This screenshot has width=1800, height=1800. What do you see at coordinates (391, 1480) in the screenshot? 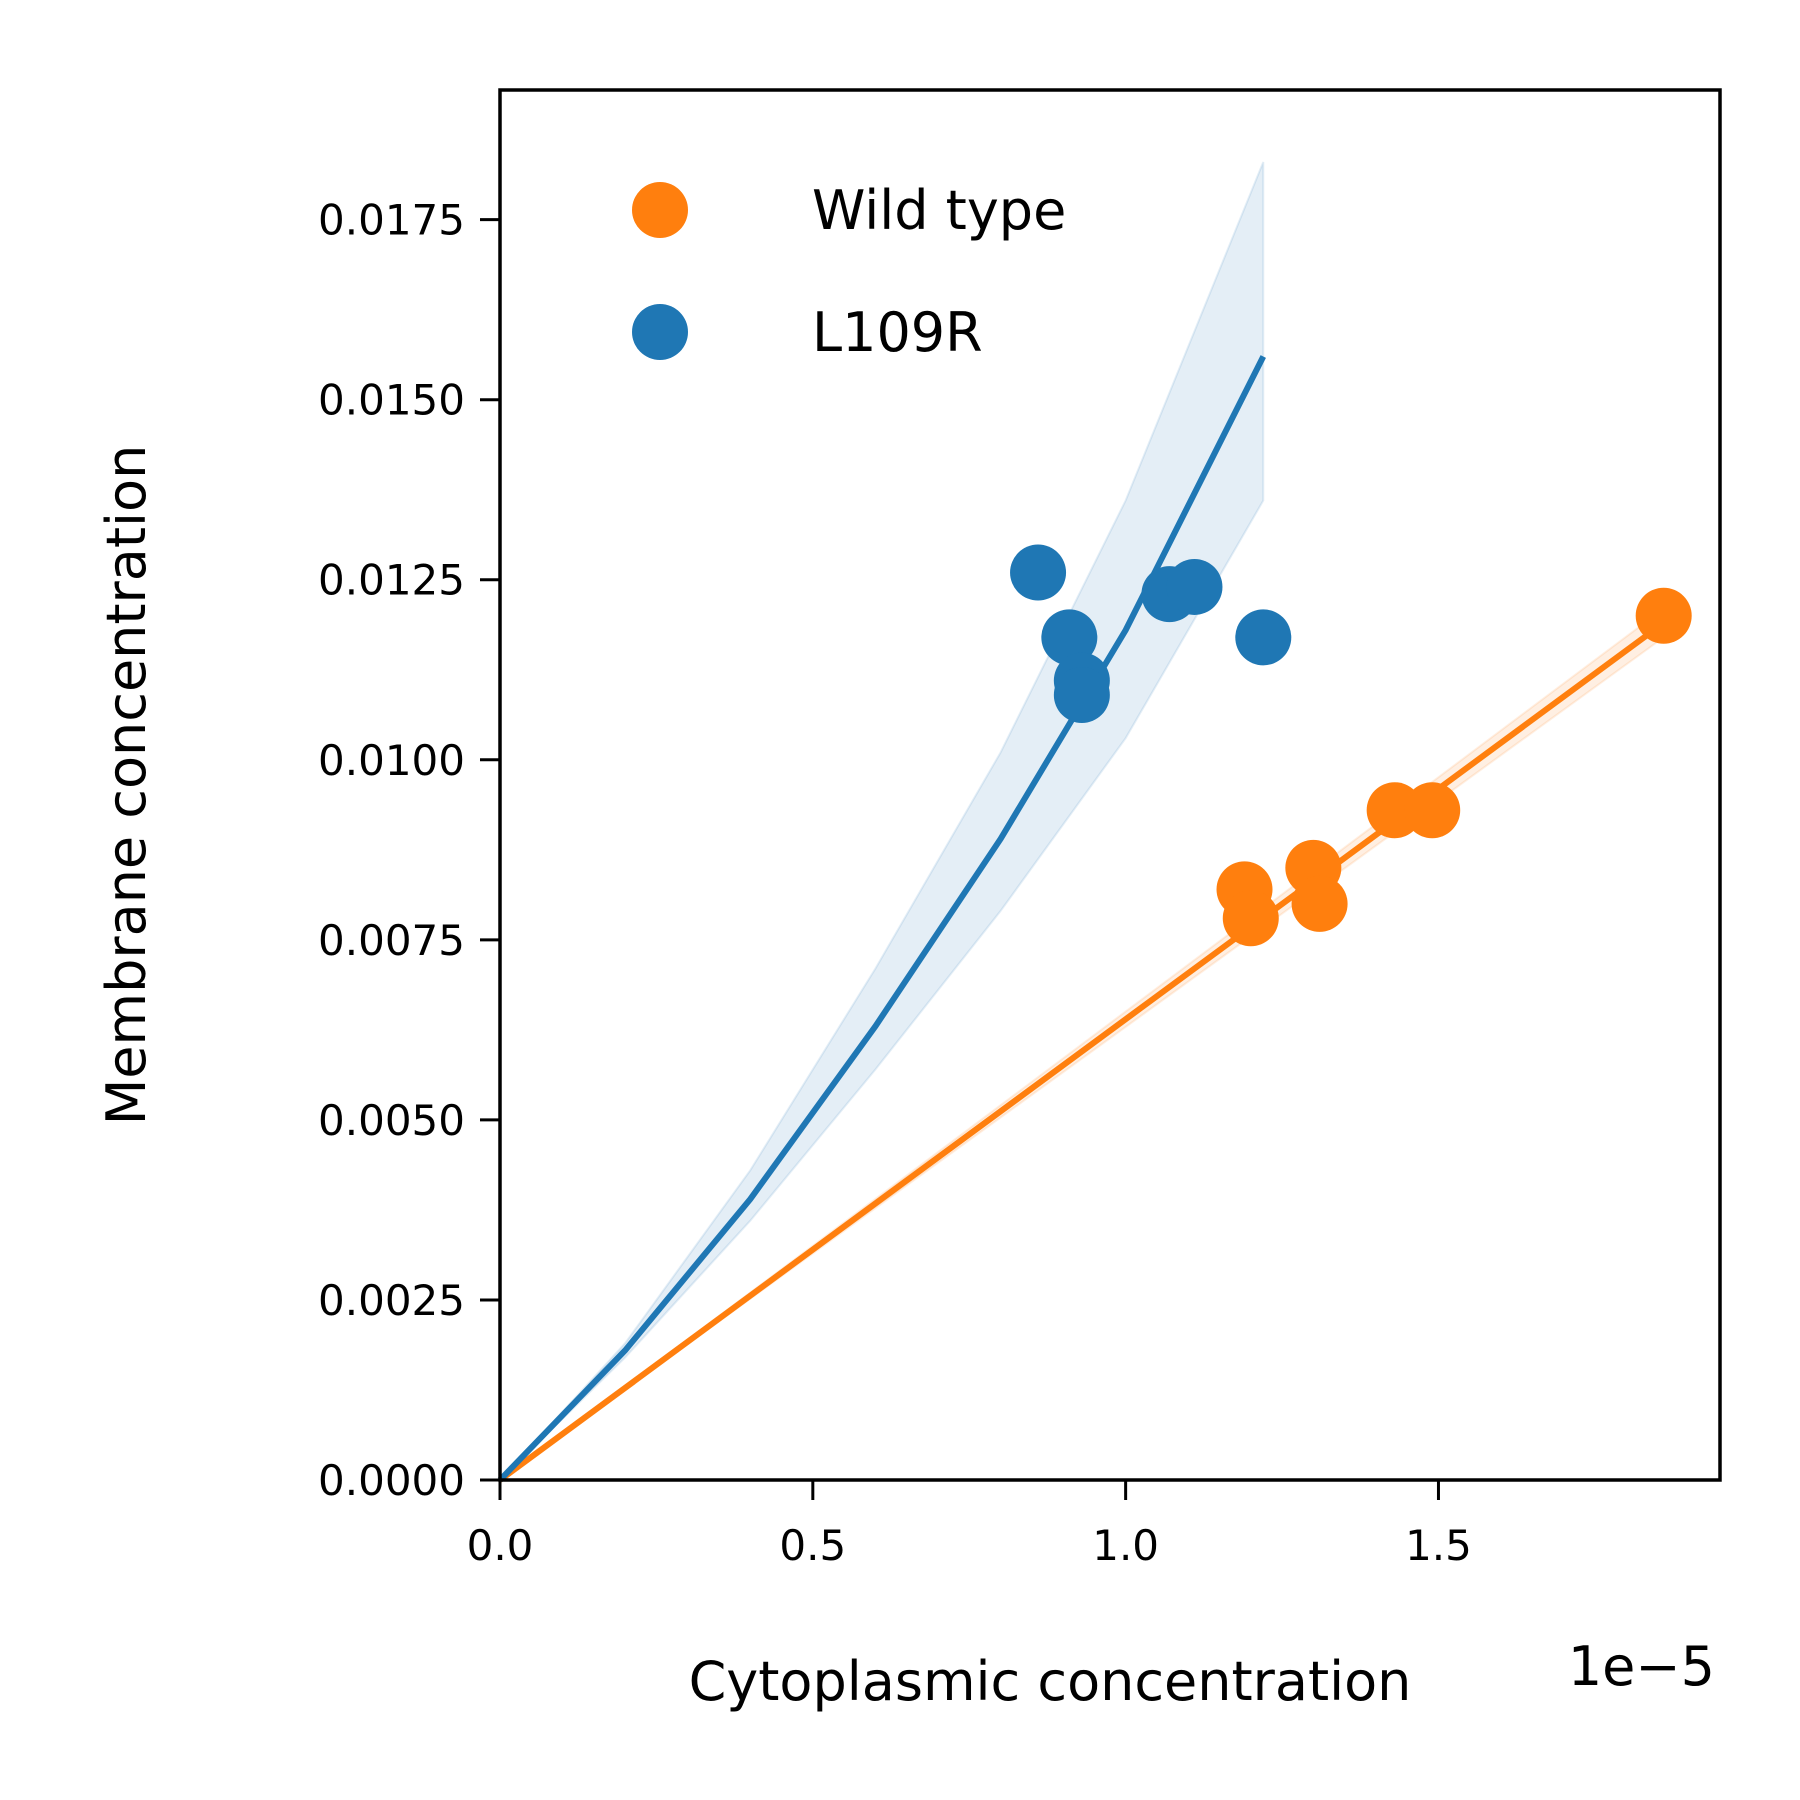
I see `y-tick-label: 0.0000` at bounding box center [391, 1480].